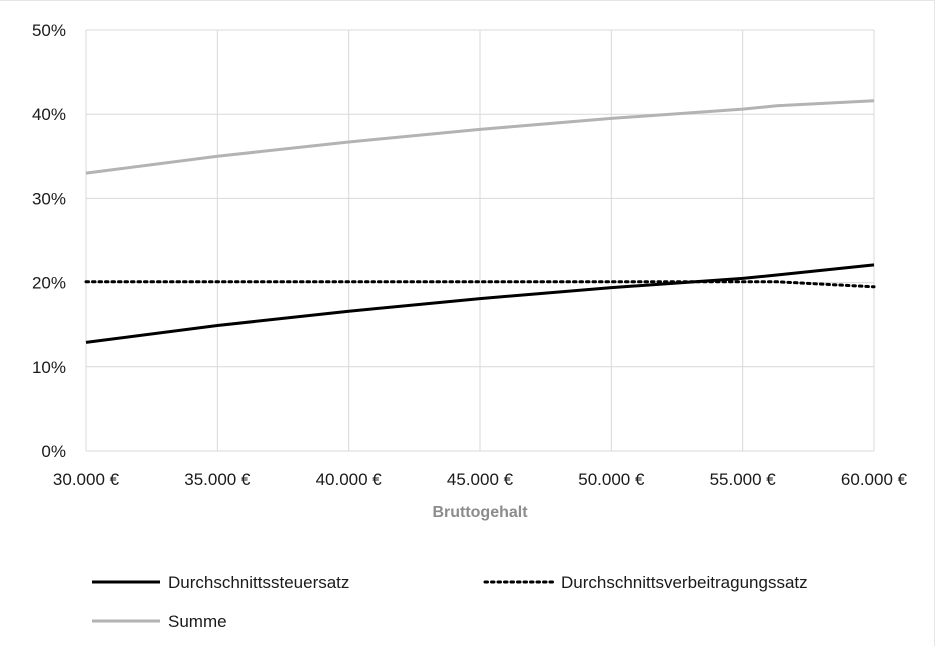  What do you see at coordinates (86, 479) in the screenshot?
I see `x-tick-label: 30.000 €` at bounding box center [86, 479].